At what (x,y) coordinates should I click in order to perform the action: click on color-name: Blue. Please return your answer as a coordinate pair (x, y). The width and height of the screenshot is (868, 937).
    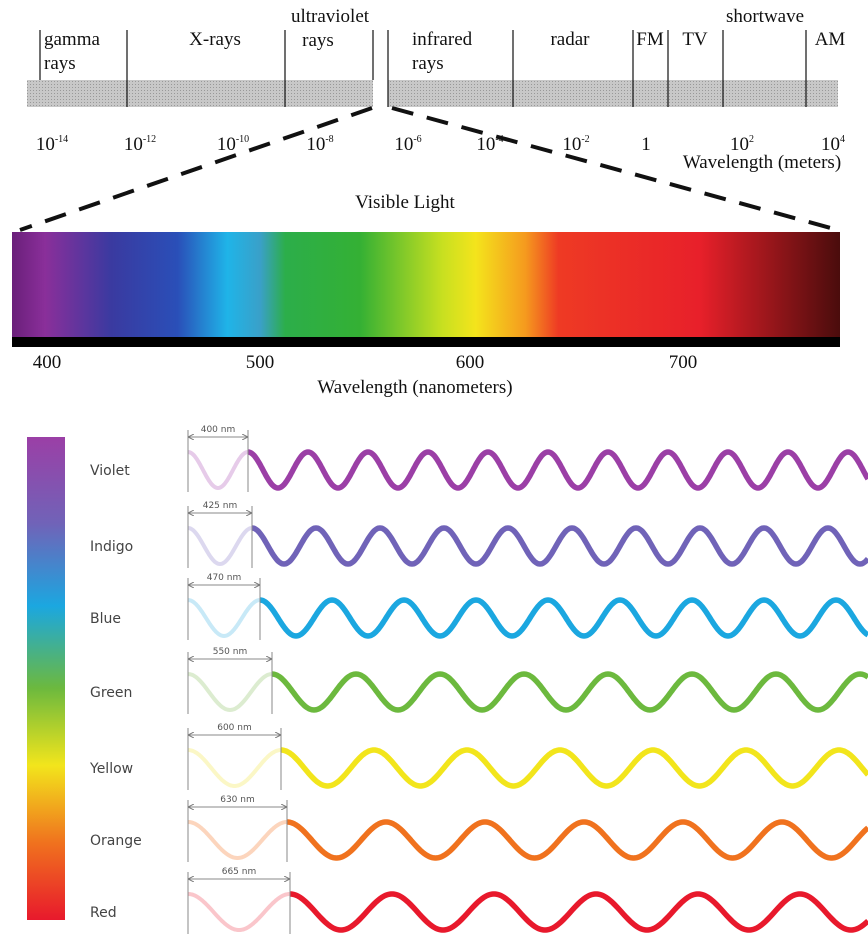
    Looking at the image, I should click on (105, 619).